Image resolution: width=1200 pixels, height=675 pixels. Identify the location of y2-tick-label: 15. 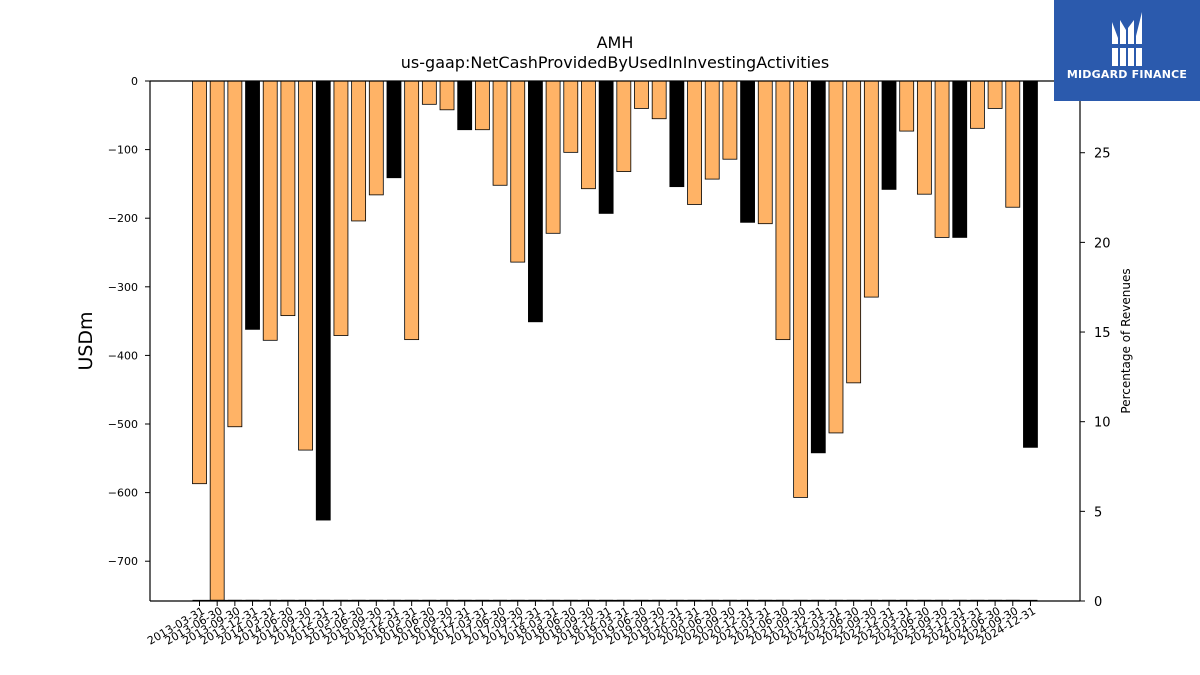
(1102, 333).